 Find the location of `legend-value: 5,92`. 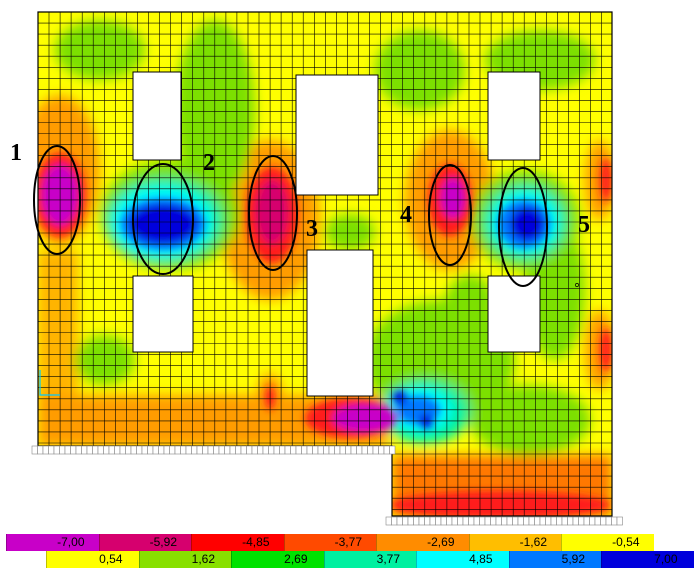

legend-value: 5,92 is located at coordinates (573, 559).